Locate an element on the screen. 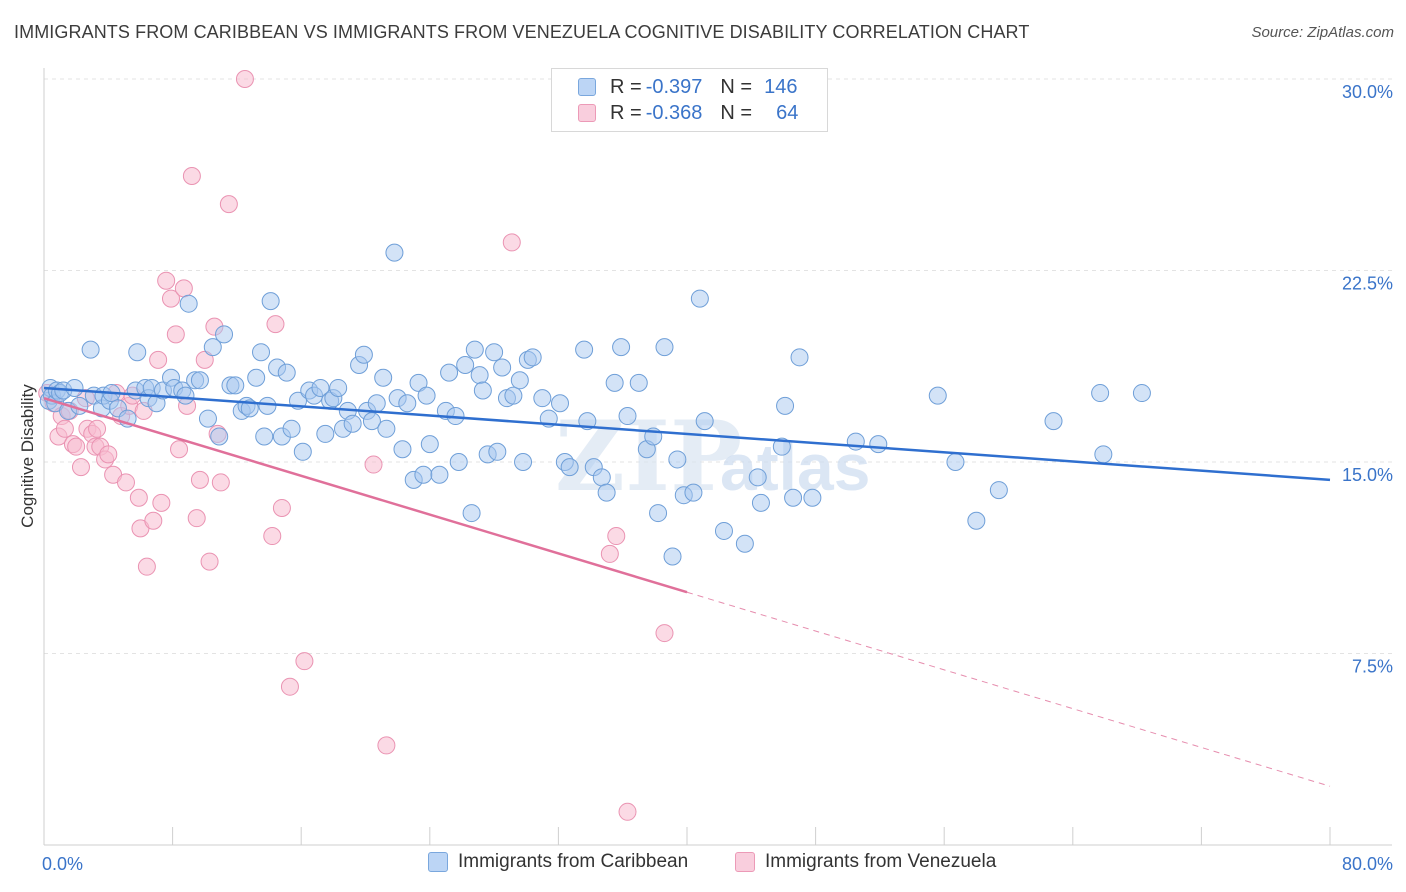 The width and height of the screenshot is (1406, 892). legend-item-caribbean: Immigrants from Caribbean is located at coordinates (558, 862).